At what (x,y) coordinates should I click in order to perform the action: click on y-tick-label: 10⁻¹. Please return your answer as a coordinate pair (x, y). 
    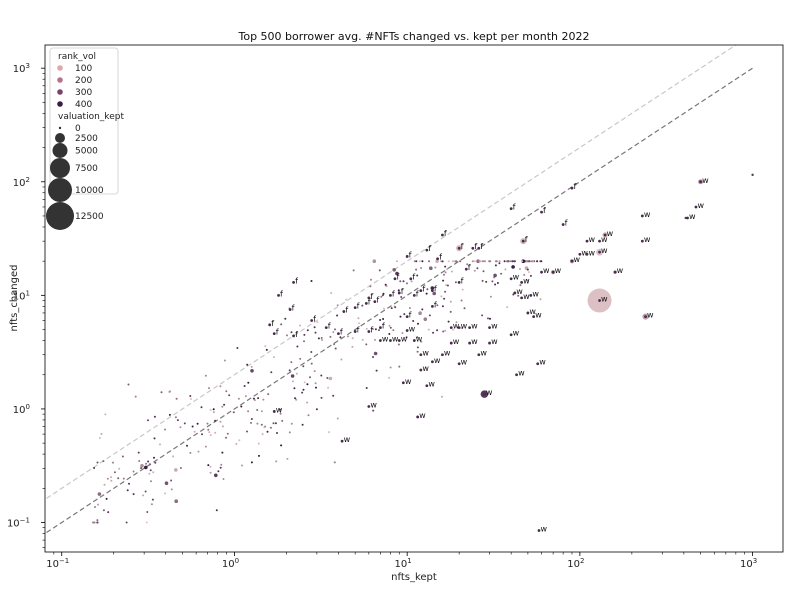
    Looking at the image, I should click on (18, 523).